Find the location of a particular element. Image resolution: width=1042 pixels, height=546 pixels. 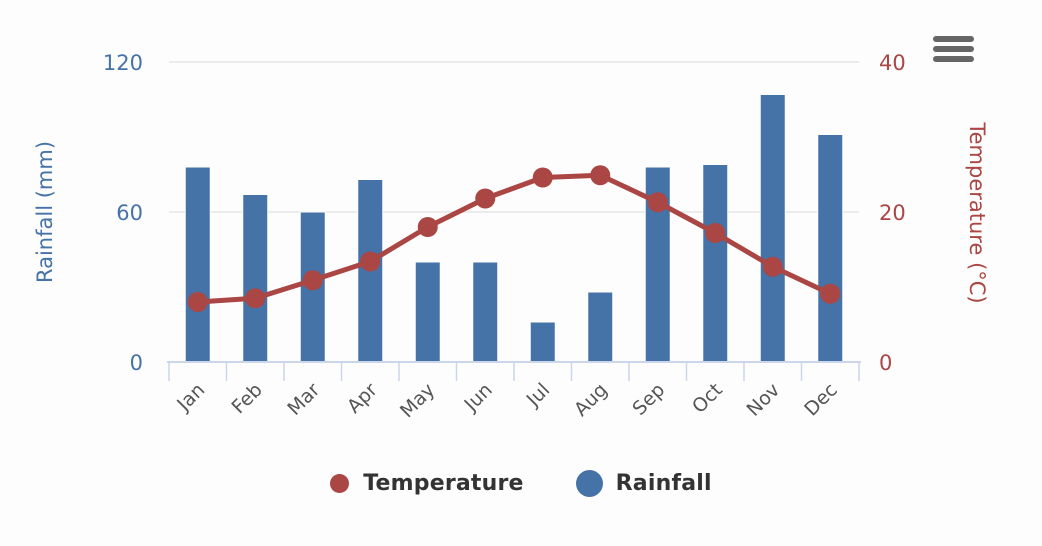

x-label-feb: Feb is located at coordinates (246, 398).